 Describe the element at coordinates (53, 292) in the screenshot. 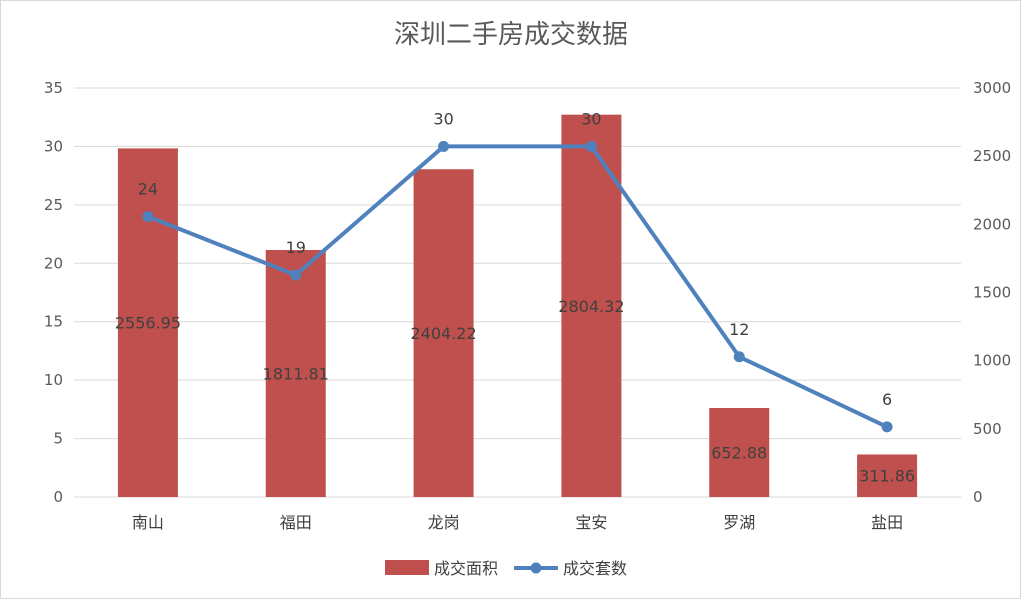

I see `left-axis: 0 5 10 15 20 25 30 35` at that location.